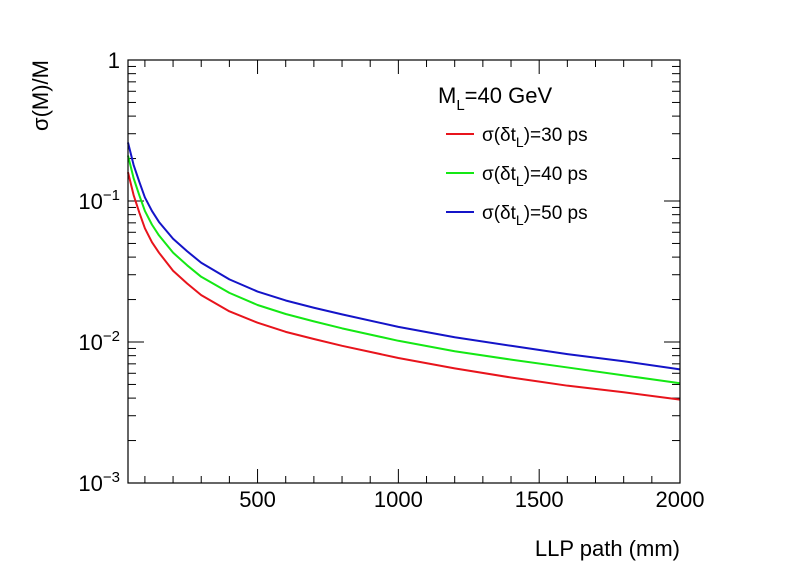 Image resolution: width=798 pixels, height=576 pixels. Describe the element at coordinates (607, 548) in the screenshot. I see `x-axis-title: LLP path (mm)` at that location.